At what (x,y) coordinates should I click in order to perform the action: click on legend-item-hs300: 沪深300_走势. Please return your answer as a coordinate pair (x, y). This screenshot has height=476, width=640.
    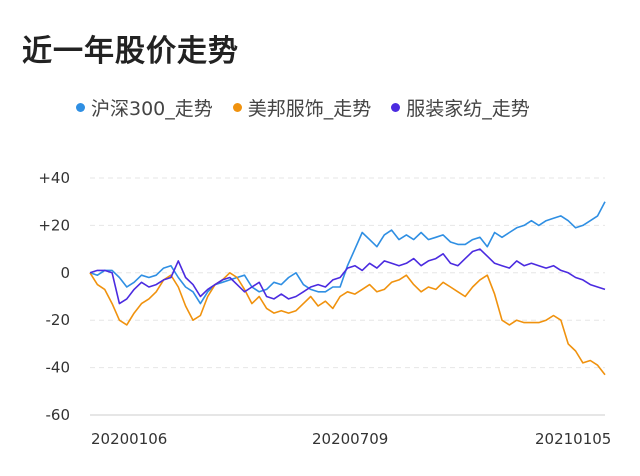
    Looking at the image, I should click on (144, 107).